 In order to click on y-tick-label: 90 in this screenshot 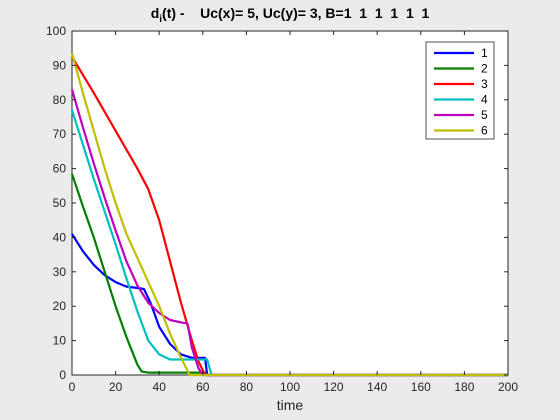, I will do `click(60, 65)`.